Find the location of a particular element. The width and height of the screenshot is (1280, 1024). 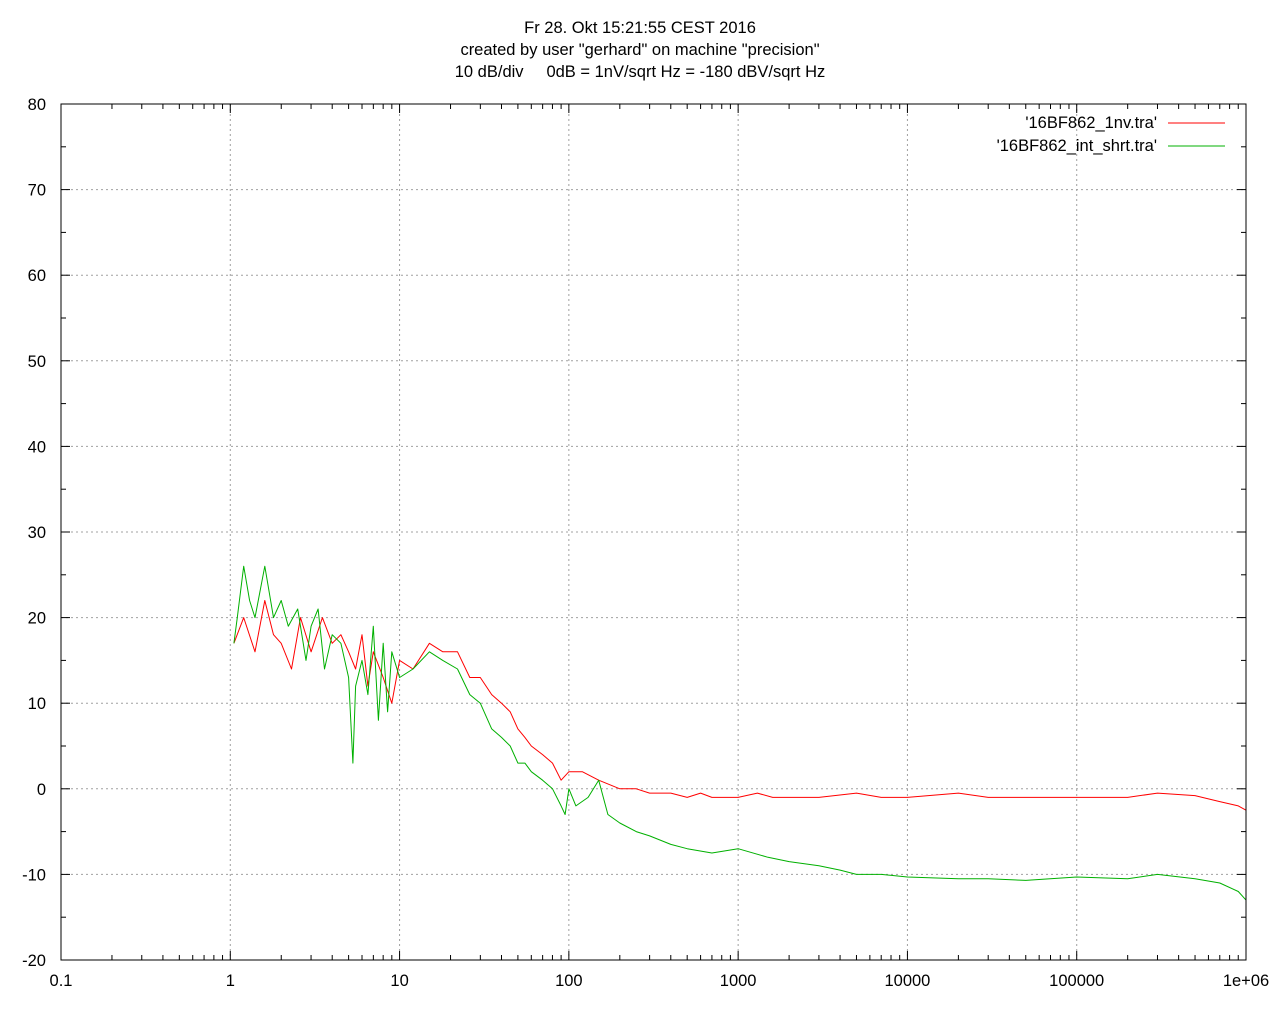

legend: '16BF862_1nv.tra' '16BF862_int_shrt.tra' is located at coordinates (1111, 134).